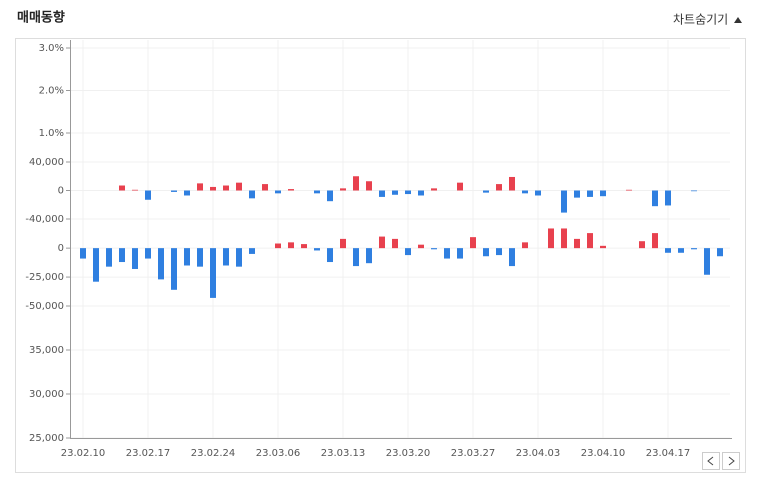 Image resolution: width=773 pixels, height=481 pixels. Describe the element at coordinates (44, 277) in the screenshot. I see `y-tick-label: -25,000` at that location.